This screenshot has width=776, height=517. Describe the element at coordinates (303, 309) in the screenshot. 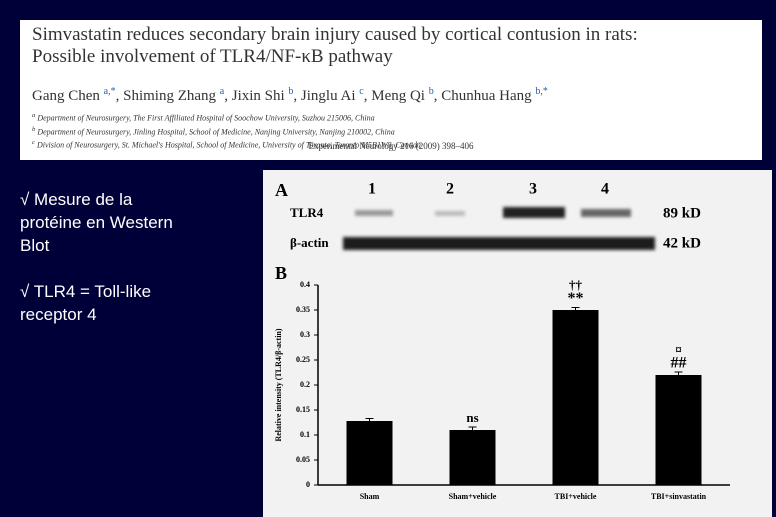

I see `y-tick-label: 0.35` at that location.